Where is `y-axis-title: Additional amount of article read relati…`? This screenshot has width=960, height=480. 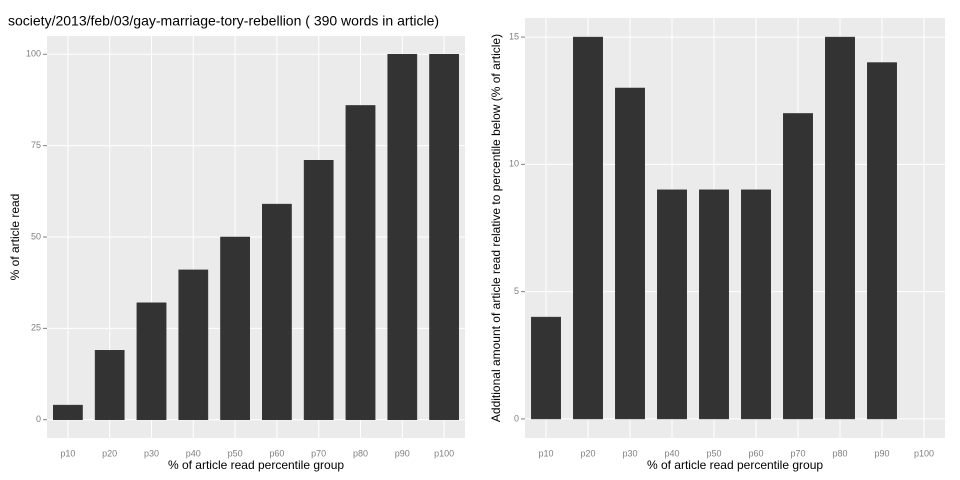 y-axis-title: Additional amount of article read relati… is located at coordinates (496, 228).